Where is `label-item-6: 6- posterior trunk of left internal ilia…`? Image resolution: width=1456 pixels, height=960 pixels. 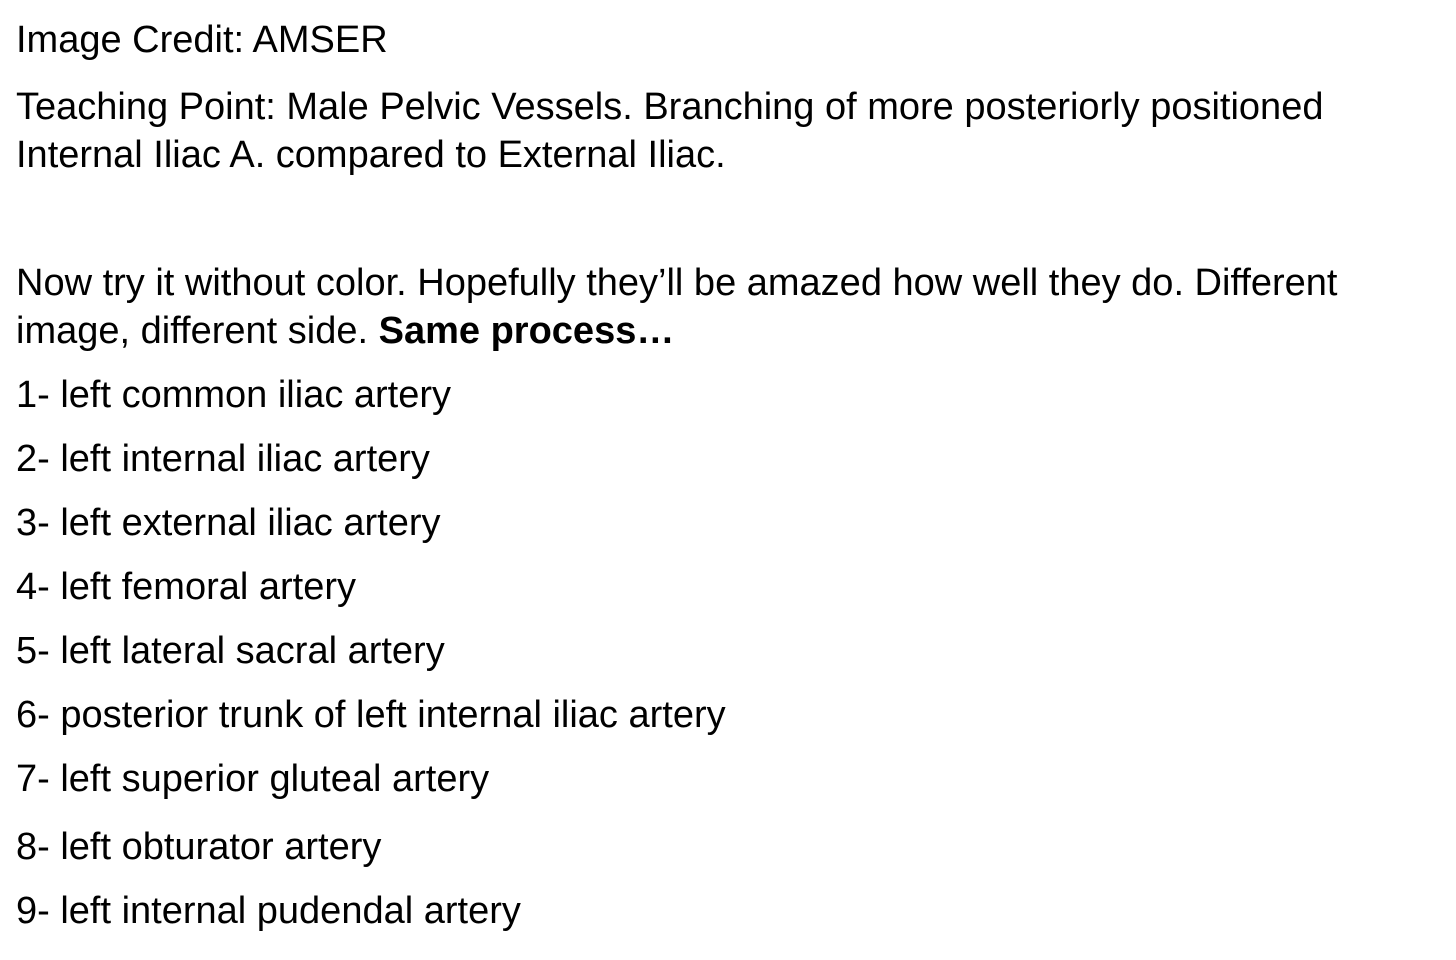 label-item-6: 6- posterior trunk of left internal ilia… is located at coordinates (371, 715).